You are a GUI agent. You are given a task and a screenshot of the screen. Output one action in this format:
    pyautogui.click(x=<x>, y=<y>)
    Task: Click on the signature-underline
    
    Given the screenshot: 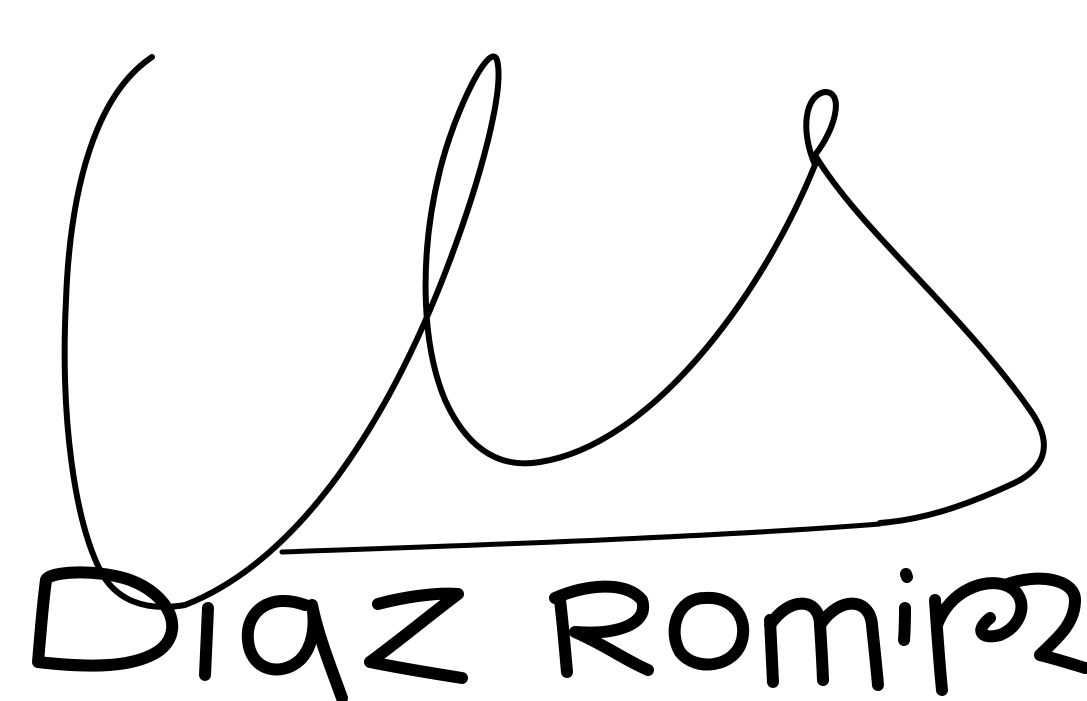 What is the action you would take?
    pyautogui.click(x=581, y=538)
    